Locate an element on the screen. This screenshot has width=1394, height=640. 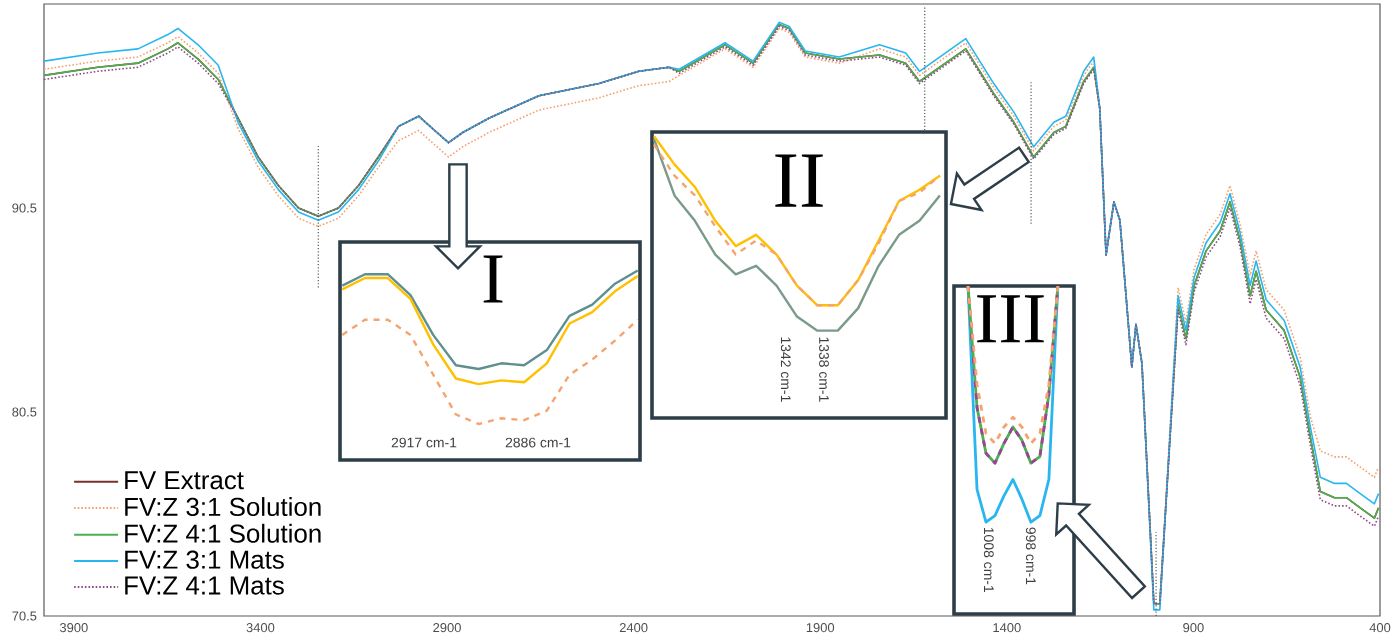
legend-label: FV:Z 3:1 Solution is located at coordinates (223, 507).